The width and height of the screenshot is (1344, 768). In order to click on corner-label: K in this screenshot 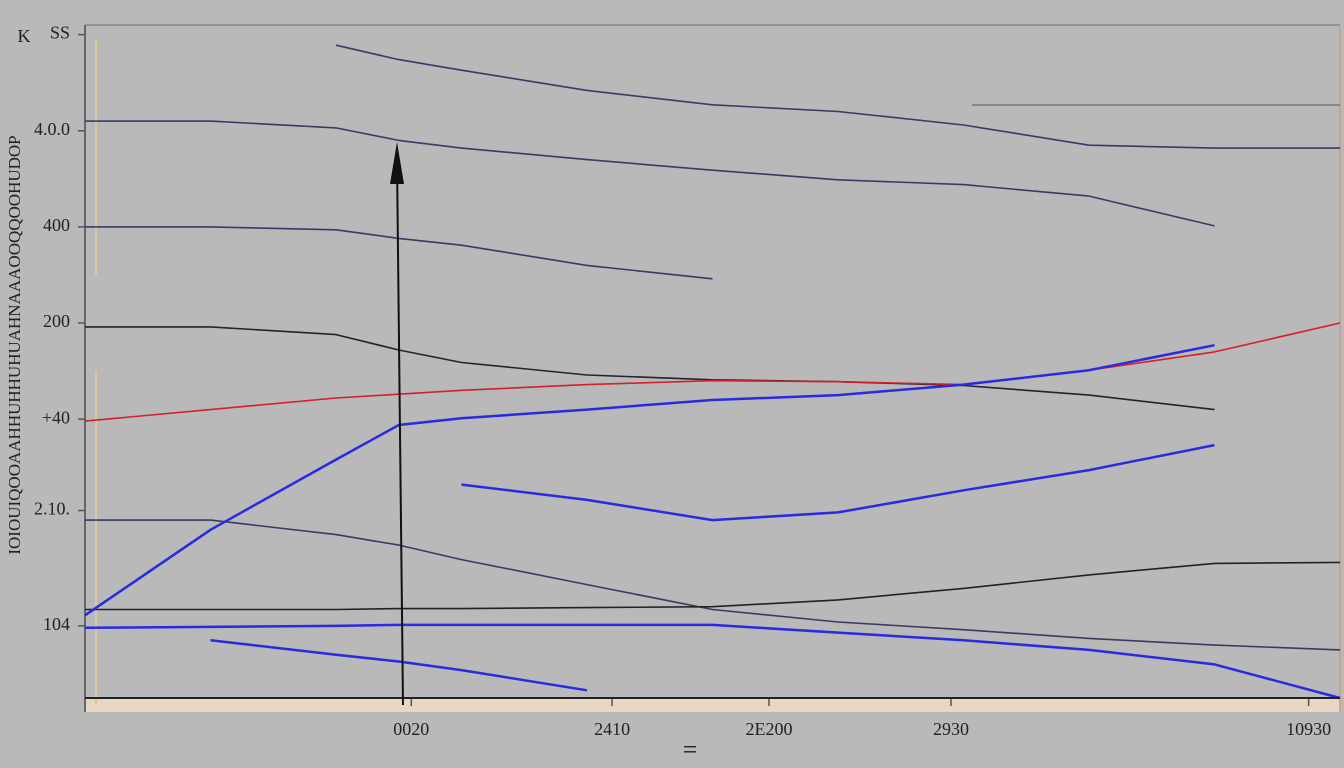, I will do `click(24, 36)`.